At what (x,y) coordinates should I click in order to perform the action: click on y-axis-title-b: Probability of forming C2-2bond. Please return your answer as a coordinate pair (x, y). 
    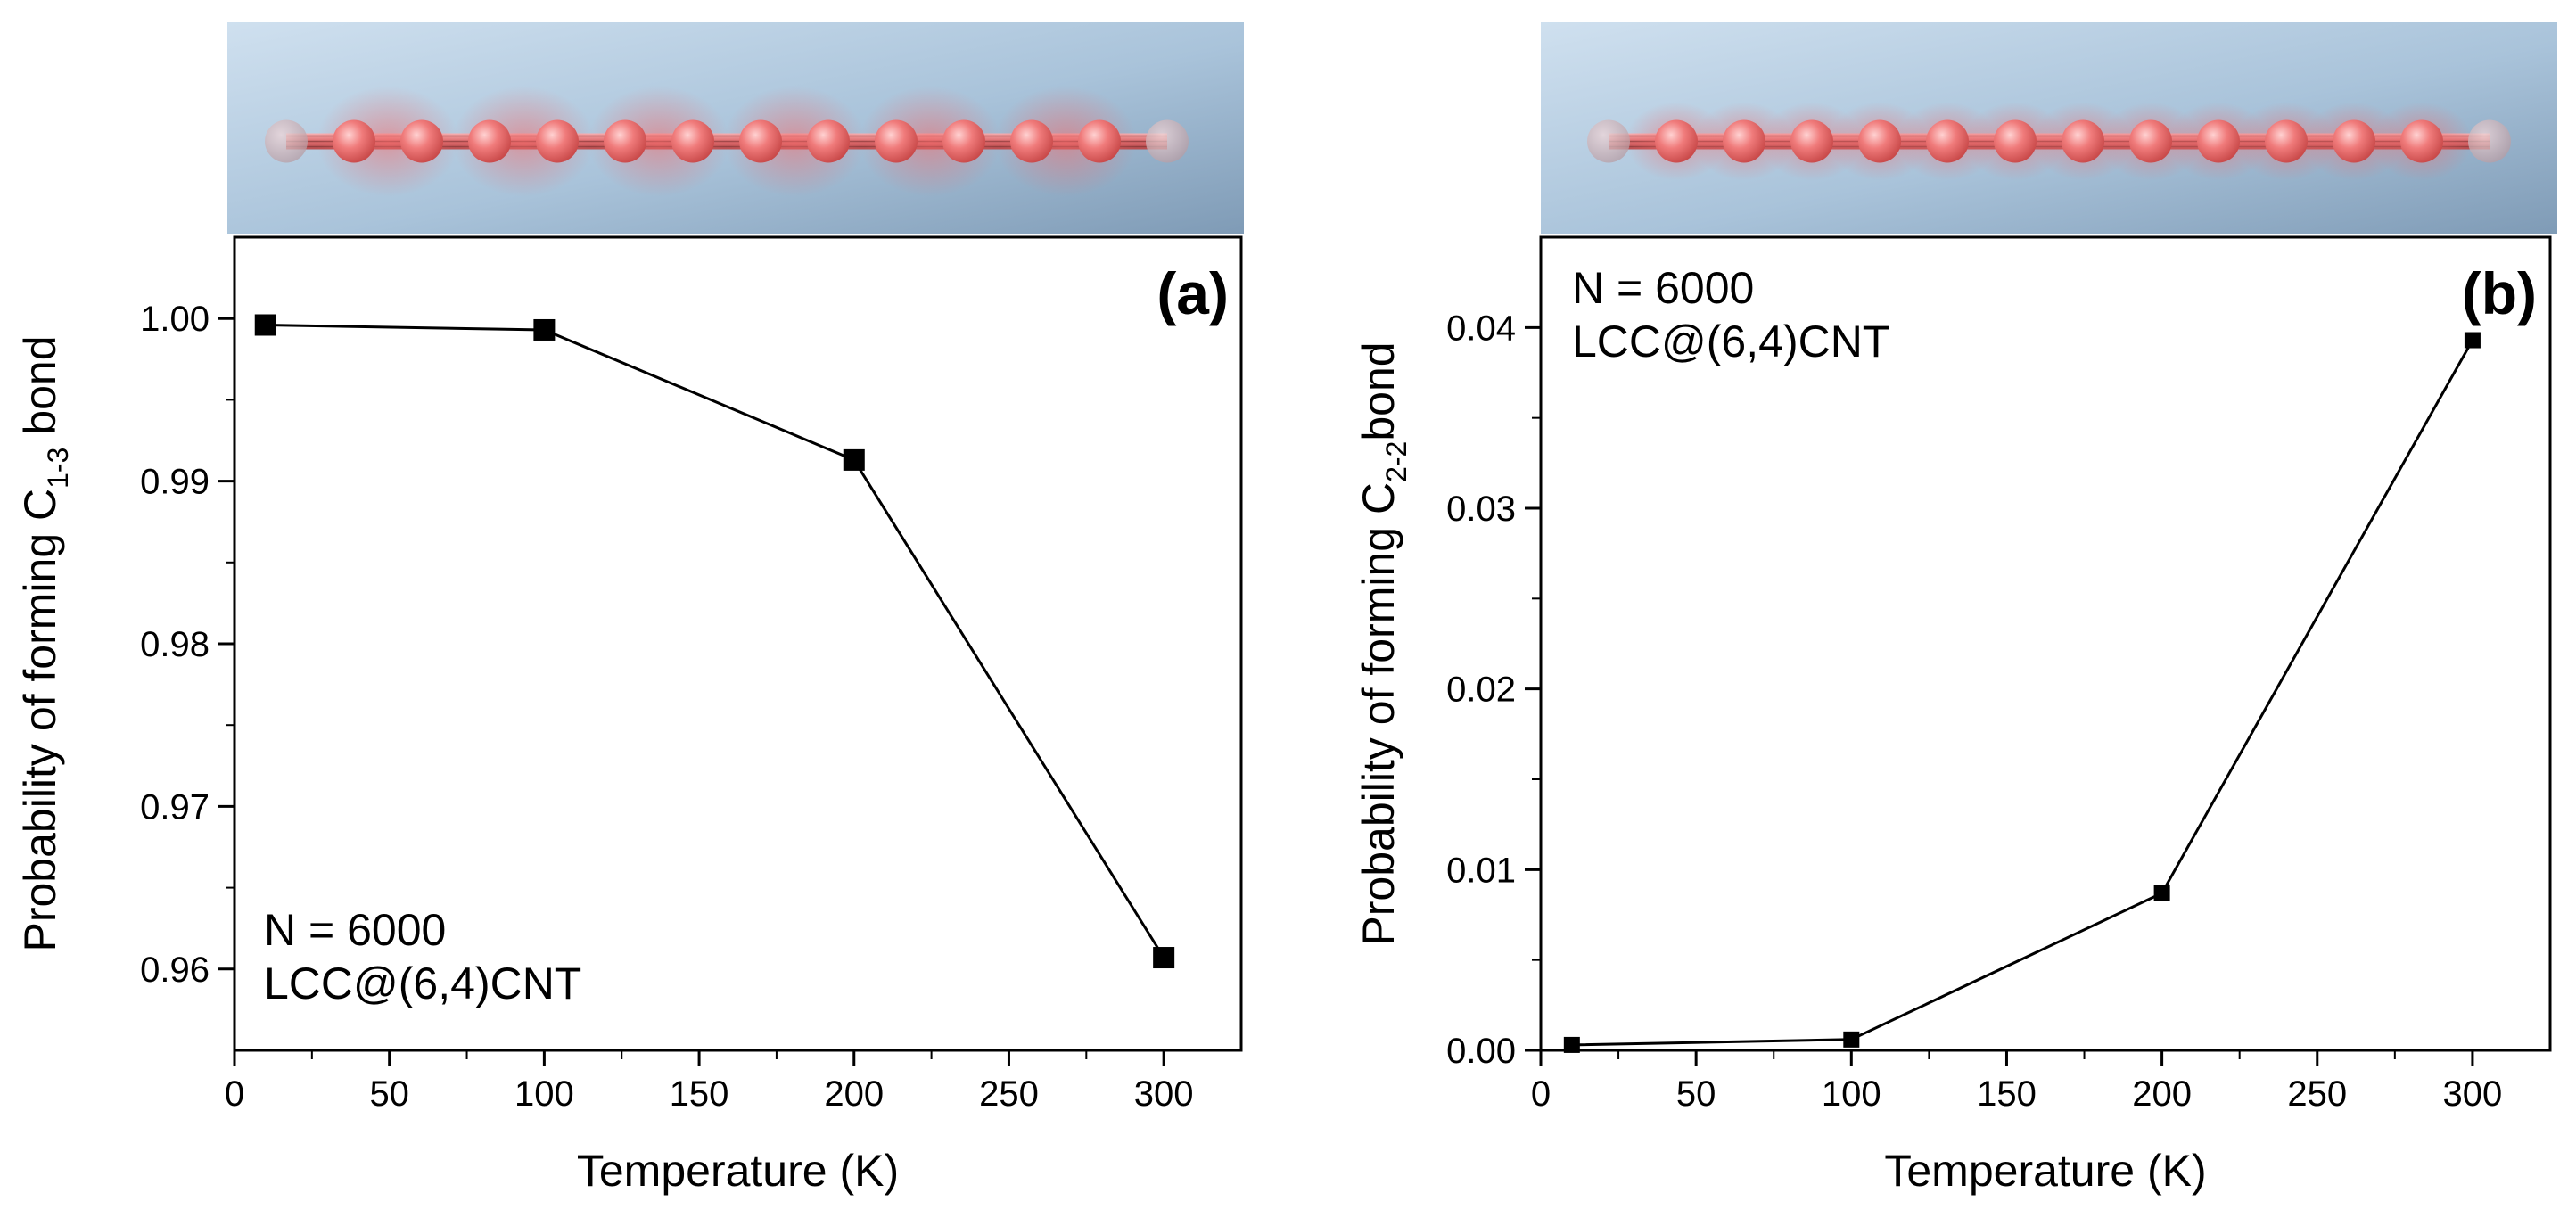
    Looking at the image, I should click on (1383, 643).